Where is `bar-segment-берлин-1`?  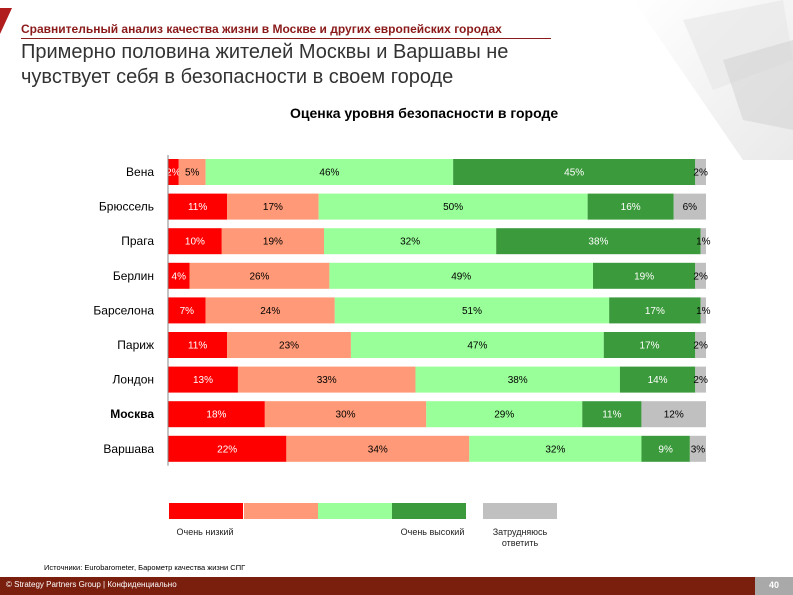
bar-segment-берлин-1 is located at coordinates (259, 275).